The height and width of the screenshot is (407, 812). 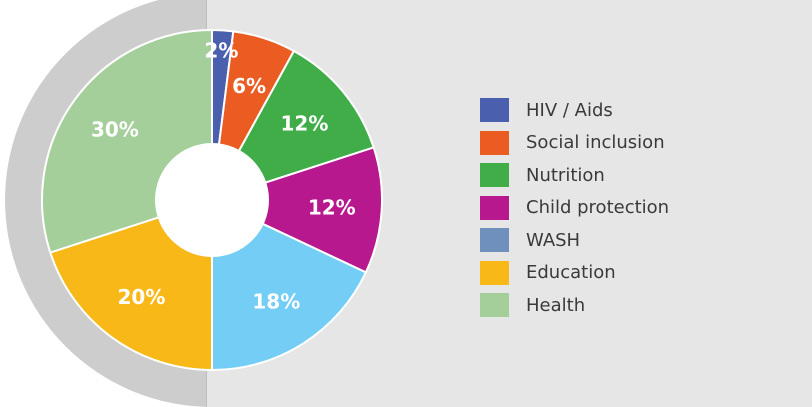 What do you see at coordinates (640, 273) in the screenshot?
I see `legend-item-education: Education` at bounding box center [640, 273].